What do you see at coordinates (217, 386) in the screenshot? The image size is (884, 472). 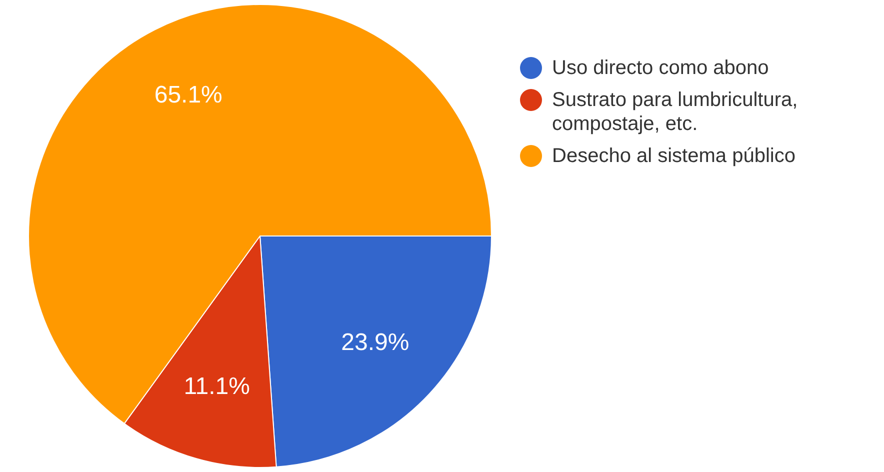 I see `data-label: 11.1%` at bounding box center [217, 386].